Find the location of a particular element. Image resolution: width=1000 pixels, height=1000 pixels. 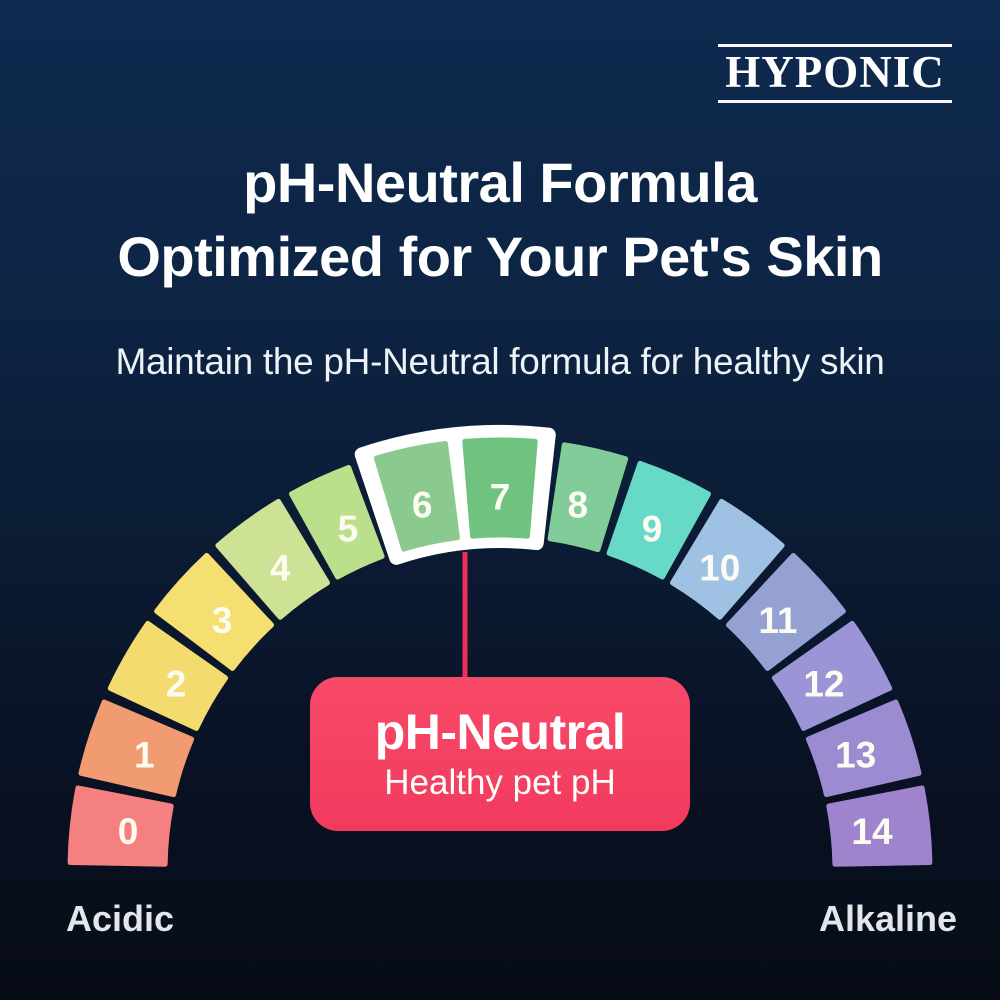

brand-logo-text: HYPONIC is located at coordinates (835, 72).